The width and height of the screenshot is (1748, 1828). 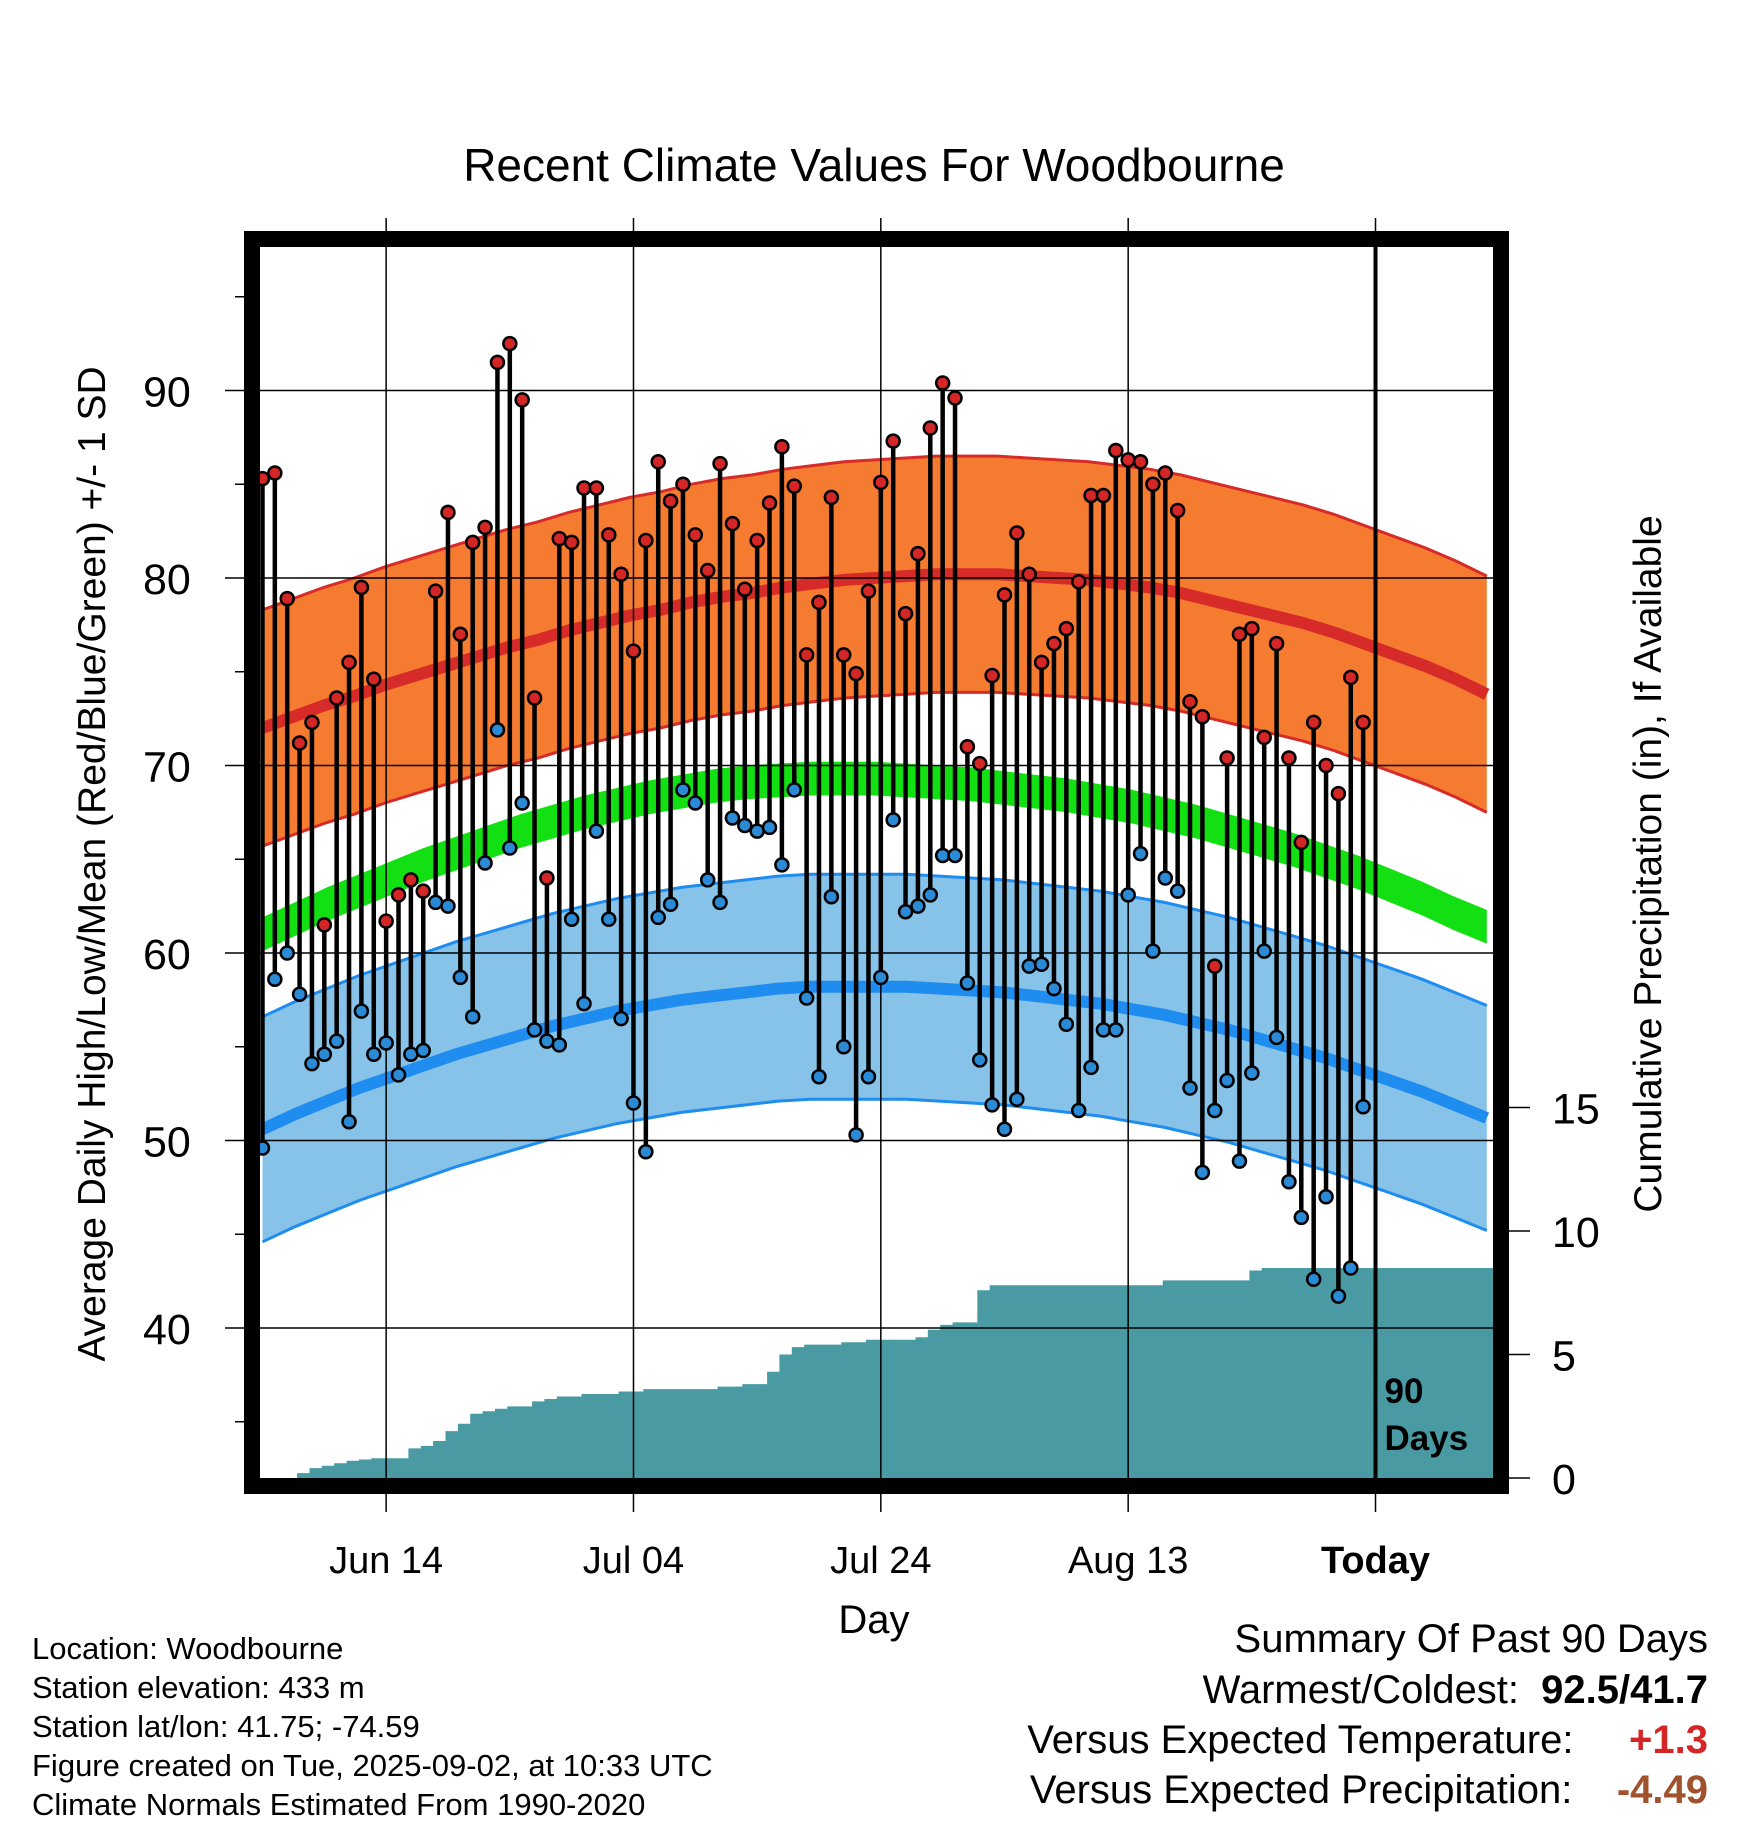 I want to click on footer-latlon: Station lat/lon: 41.75; -74.59, so click(x=226, y=1726).